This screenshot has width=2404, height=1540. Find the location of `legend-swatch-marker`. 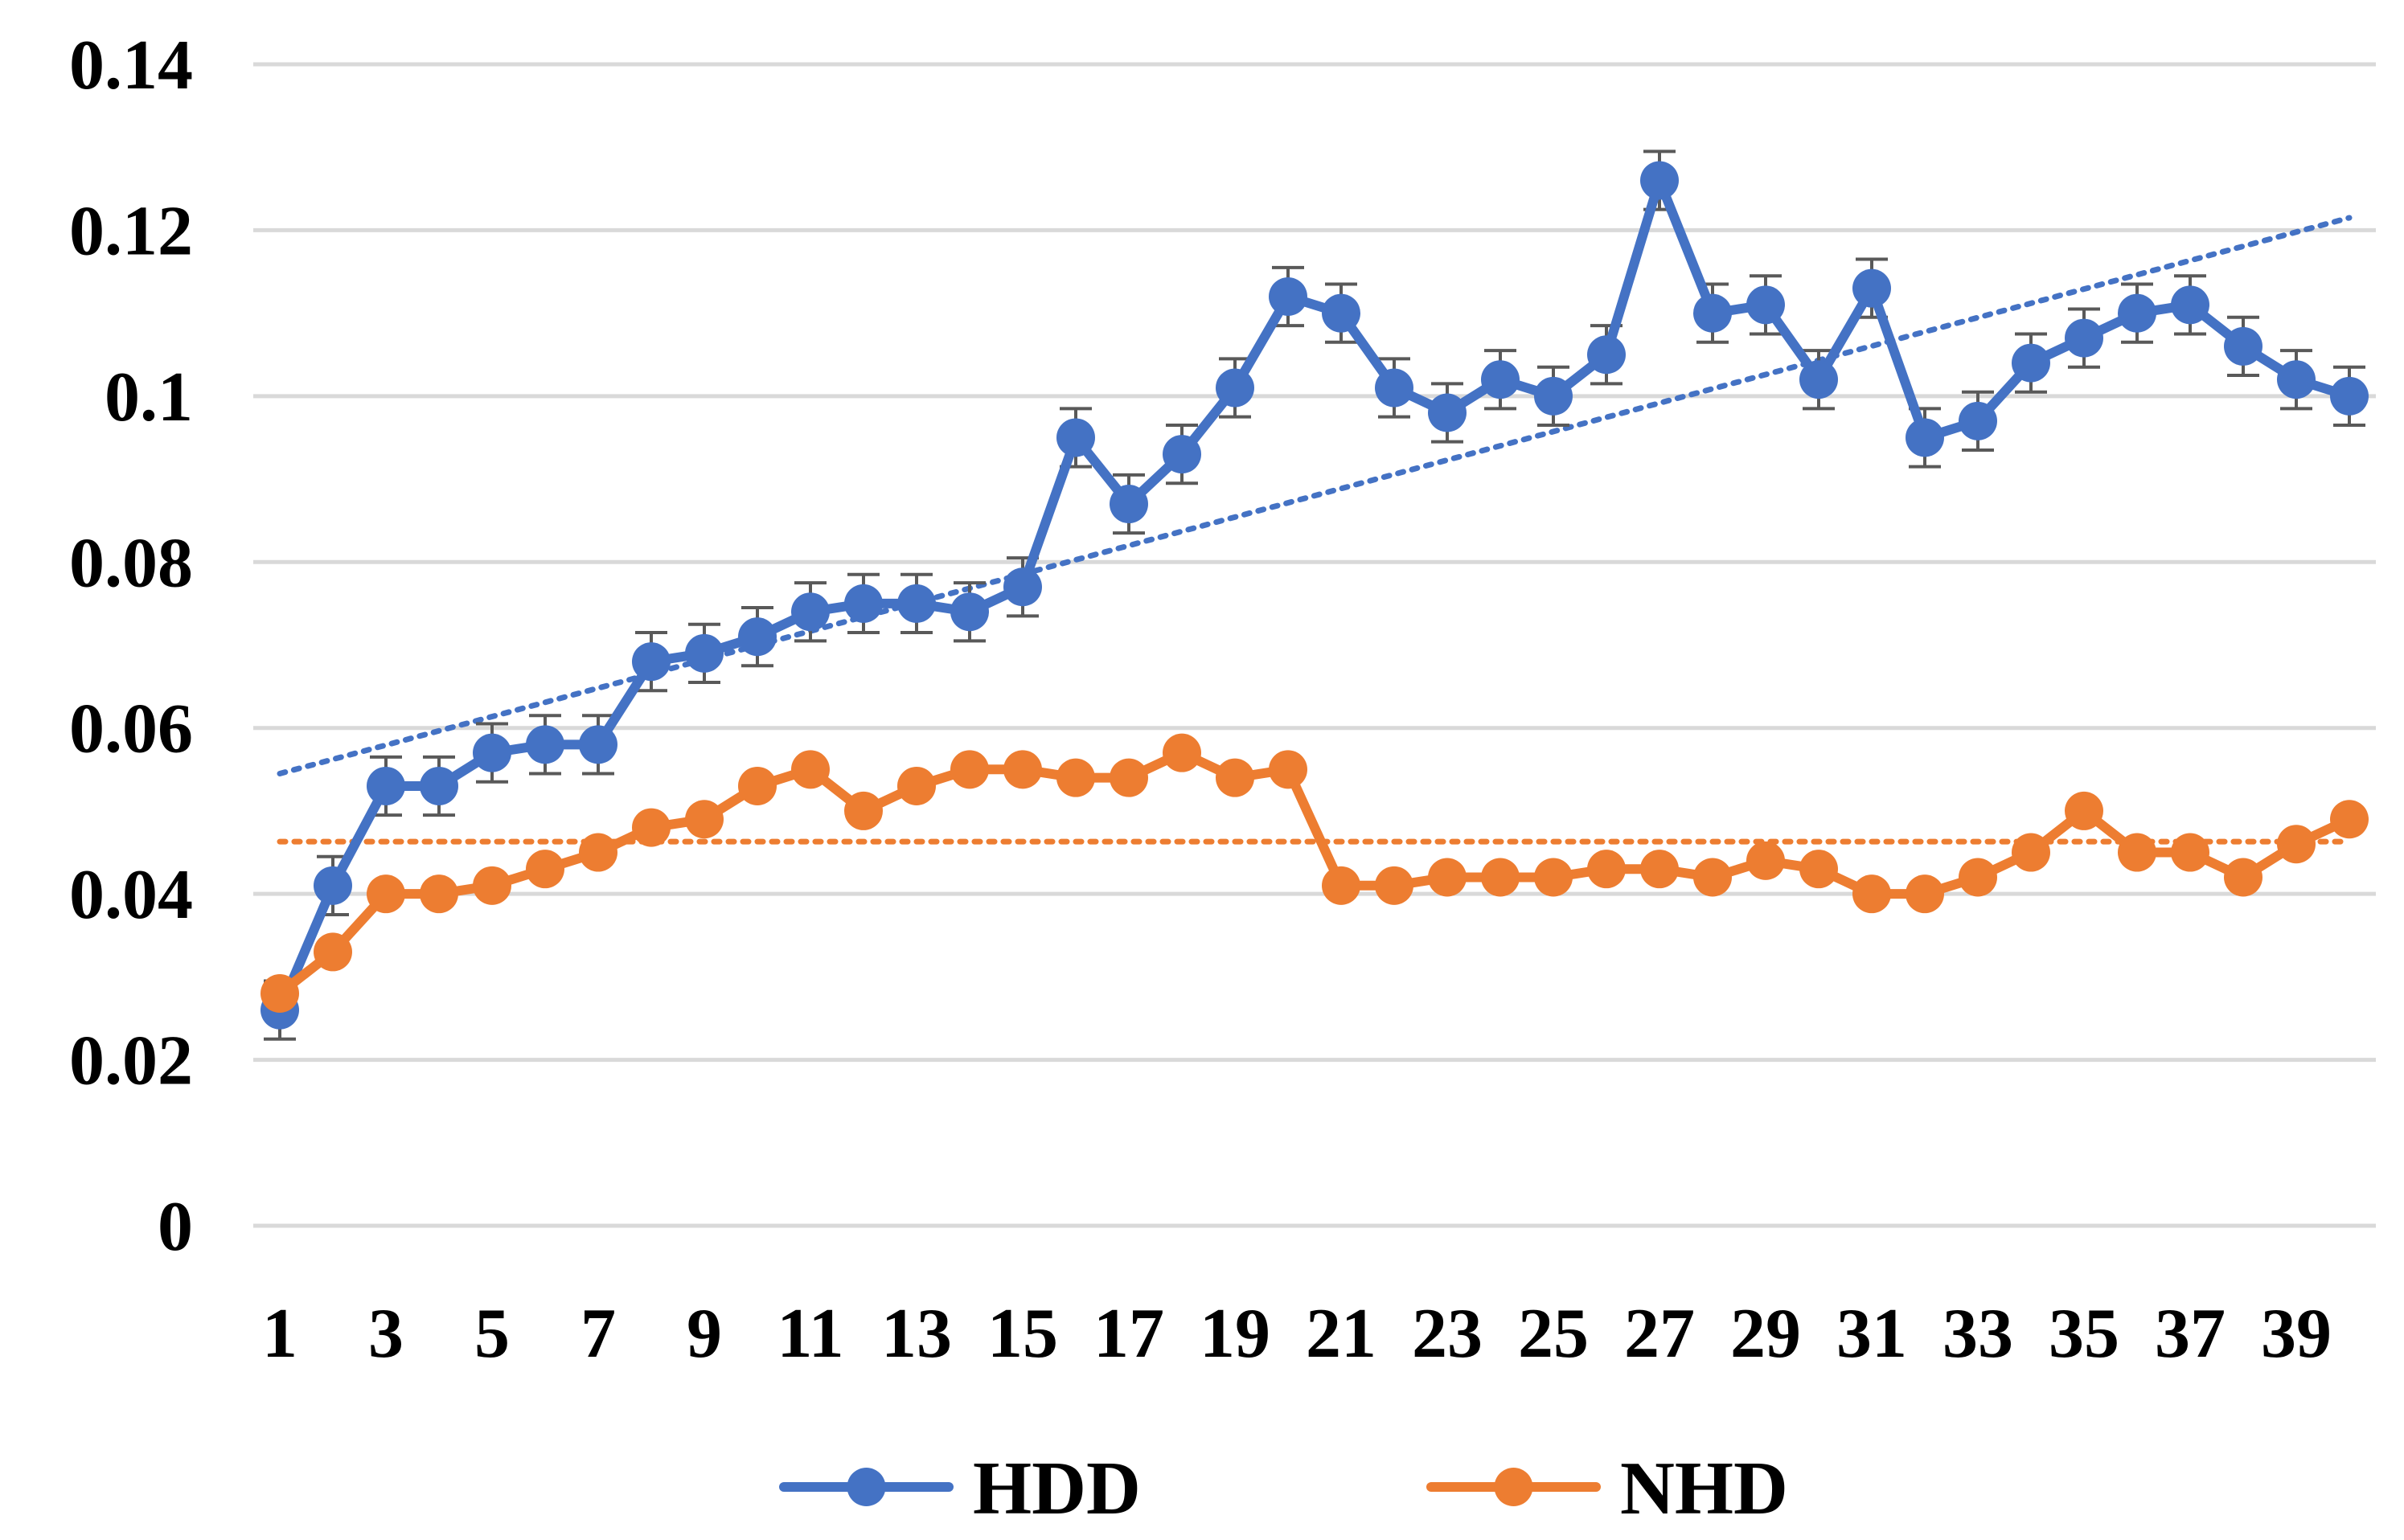

legend-swatch-marker is located at coordinates (866, 1487).